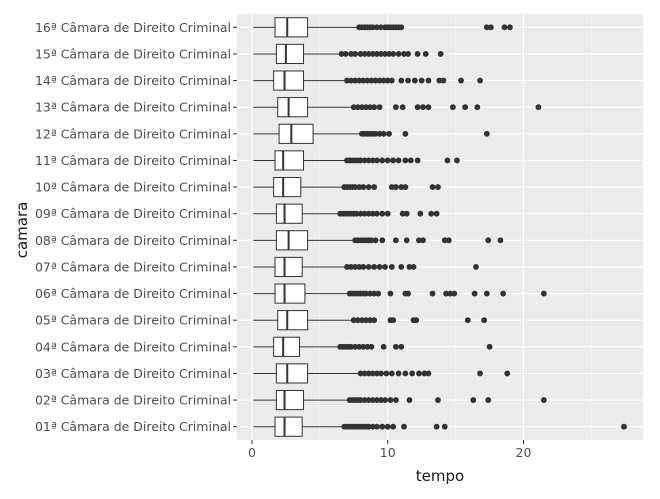 The image size is (660, 499). What do you see at coordinates (133, 27) in the screenshot?
I see `y-tick-label: 16ª Câmara de Direito Criminal` at bounding box center [133, 27].